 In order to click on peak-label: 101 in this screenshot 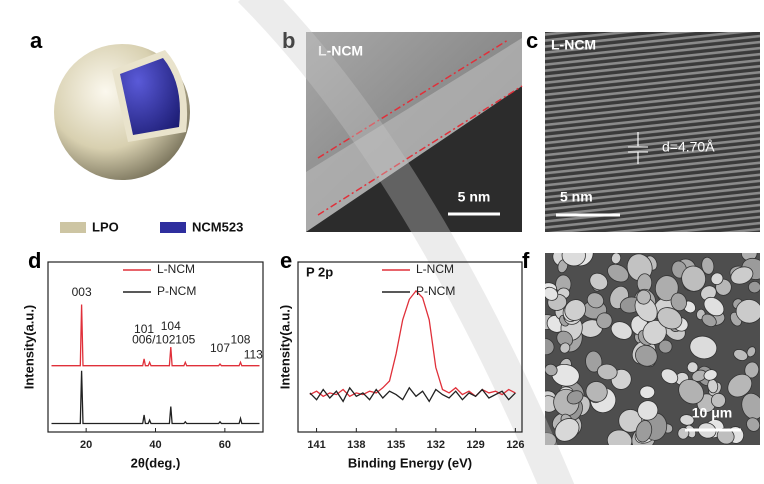, I will do `click(144, 329)`.